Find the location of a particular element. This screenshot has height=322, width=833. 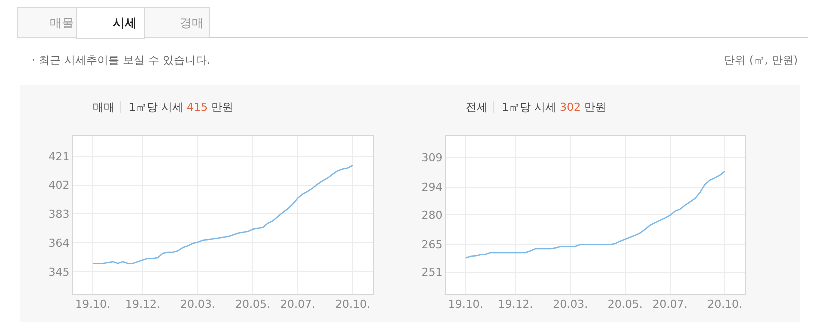

y-tick-label: 294 is located at coordinates (432, 187).